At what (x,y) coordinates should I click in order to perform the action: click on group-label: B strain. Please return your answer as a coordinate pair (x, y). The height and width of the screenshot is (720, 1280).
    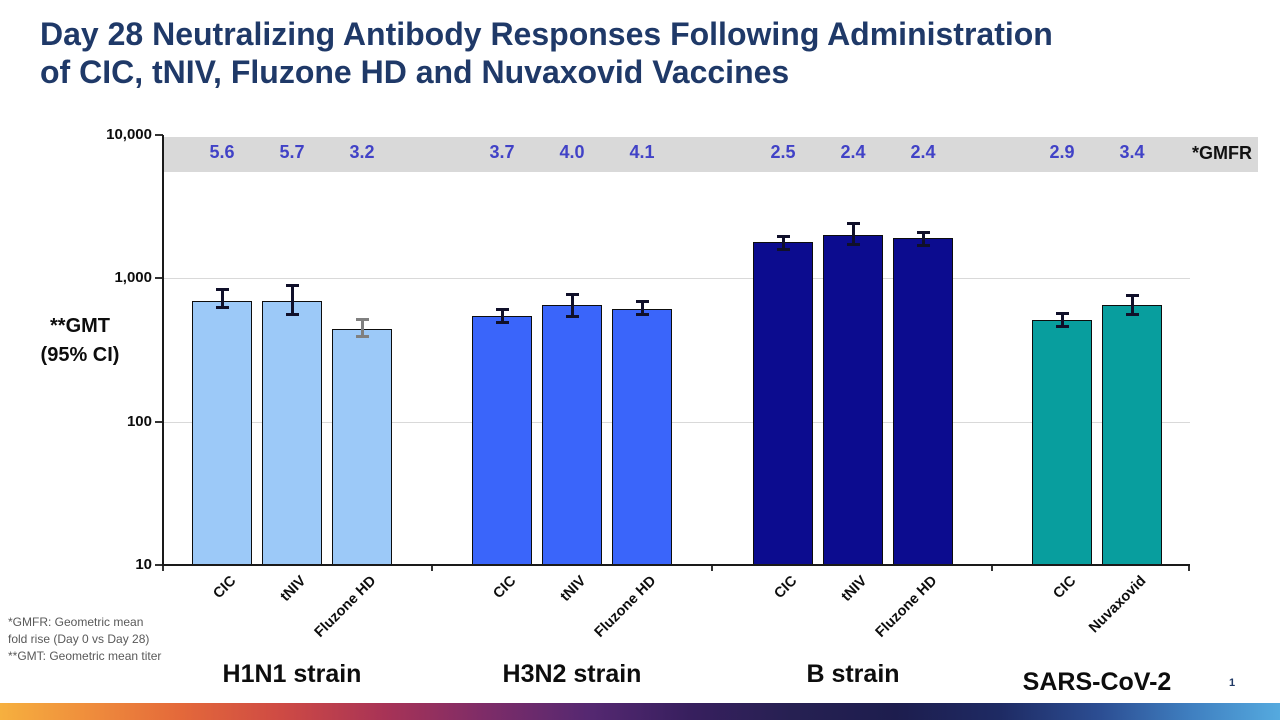
    Looking at the image, I should click on (853, 674).